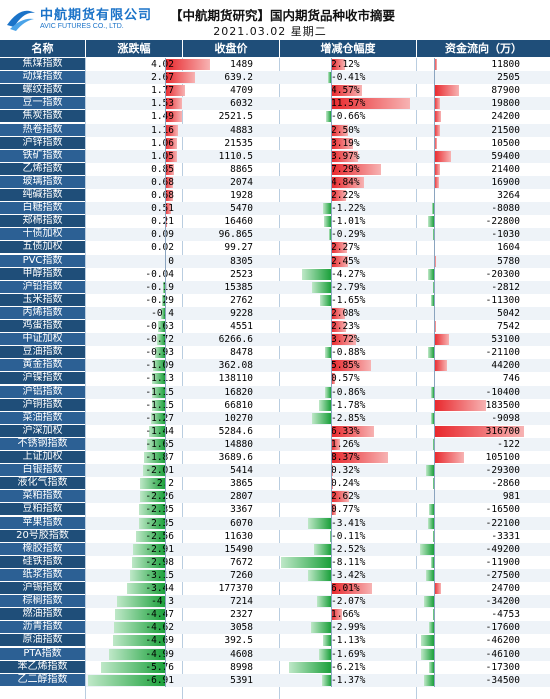 Image resolution: width=550 pixels, height=699 pixels. I want to click on close-price: 3367, so click(241, 510).